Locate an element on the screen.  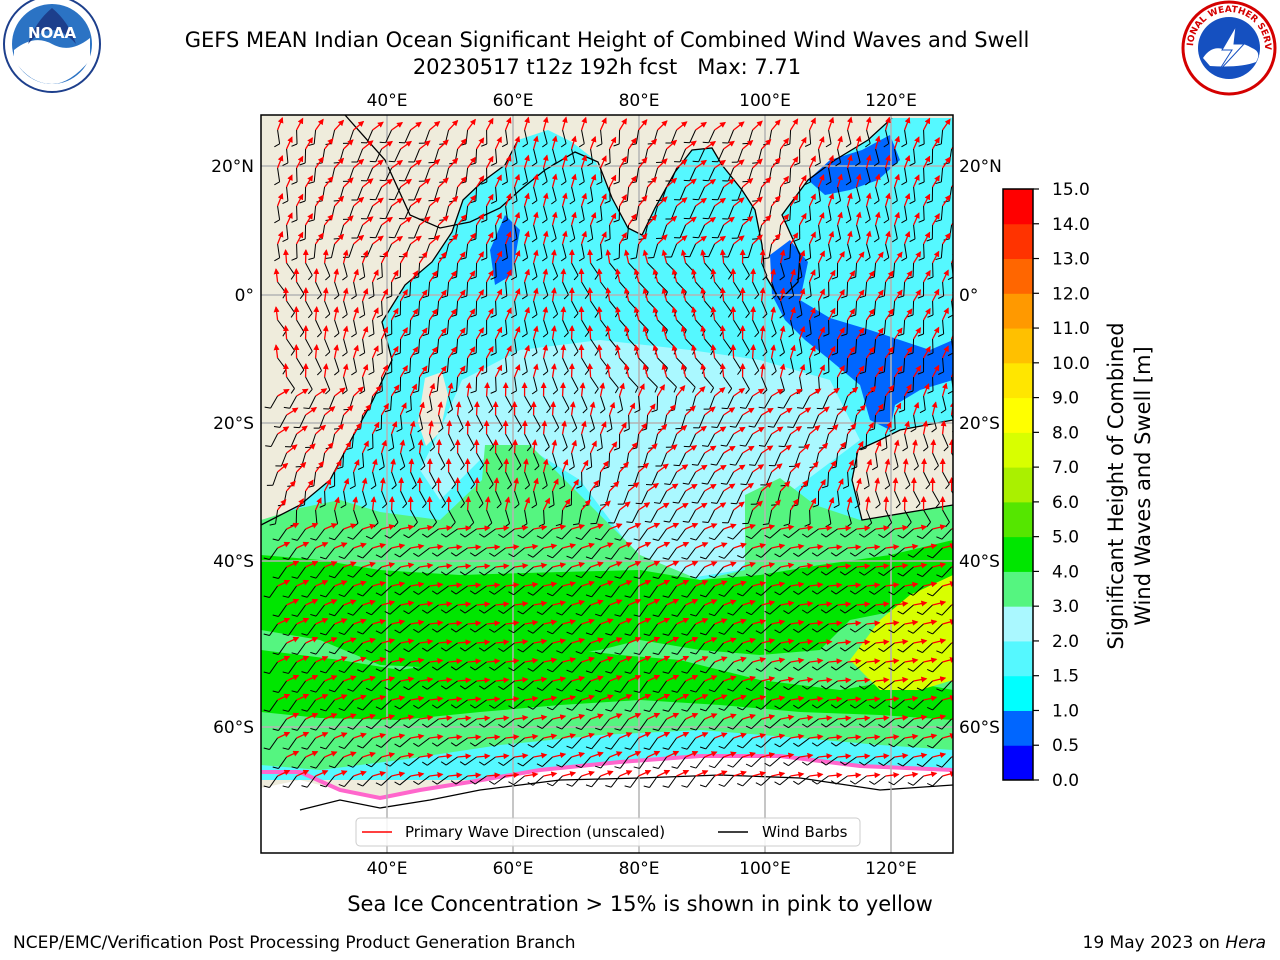
colorbar-tick-label: 13.0 is located at coordinates (1071, 260).